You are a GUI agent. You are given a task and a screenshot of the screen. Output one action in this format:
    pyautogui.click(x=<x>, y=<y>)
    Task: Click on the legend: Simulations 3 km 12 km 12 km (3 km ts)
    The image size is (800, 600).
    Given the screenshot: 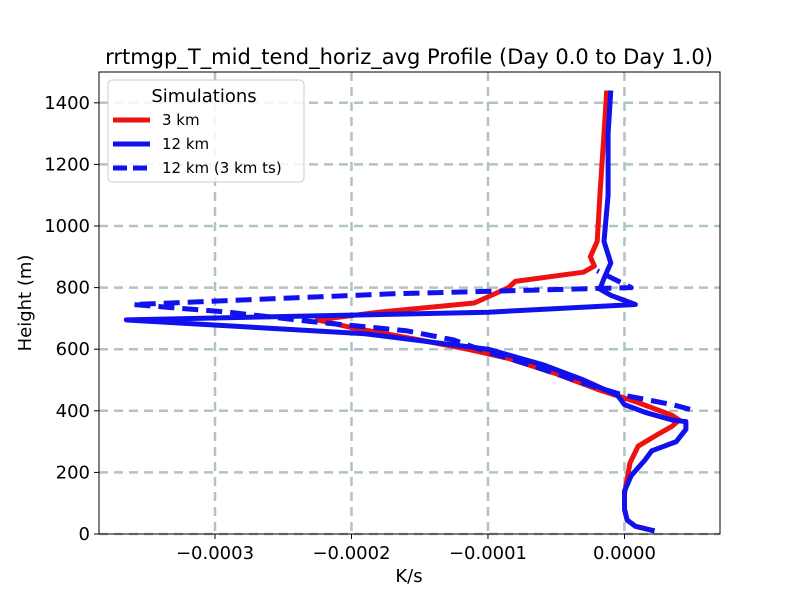 What is the action you would take?
    pyautogui.click(x=206, y=131)
    